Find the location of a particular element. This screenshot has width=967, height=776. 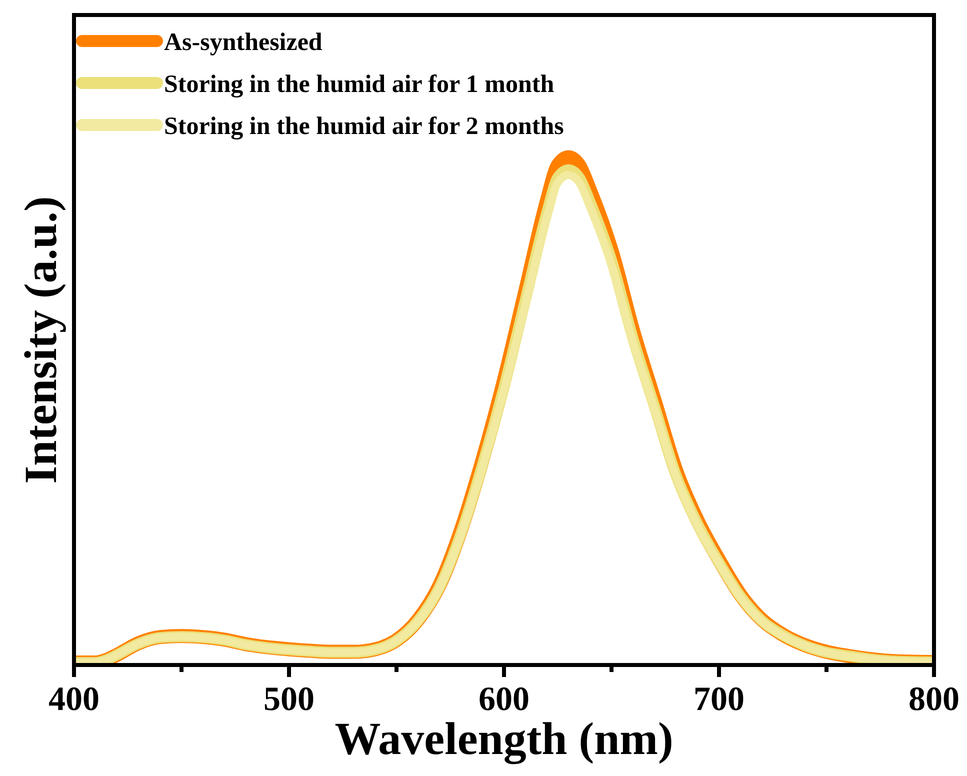

legend-label: Storing in the humid air for 1 month is located at coordinates (359, 84).